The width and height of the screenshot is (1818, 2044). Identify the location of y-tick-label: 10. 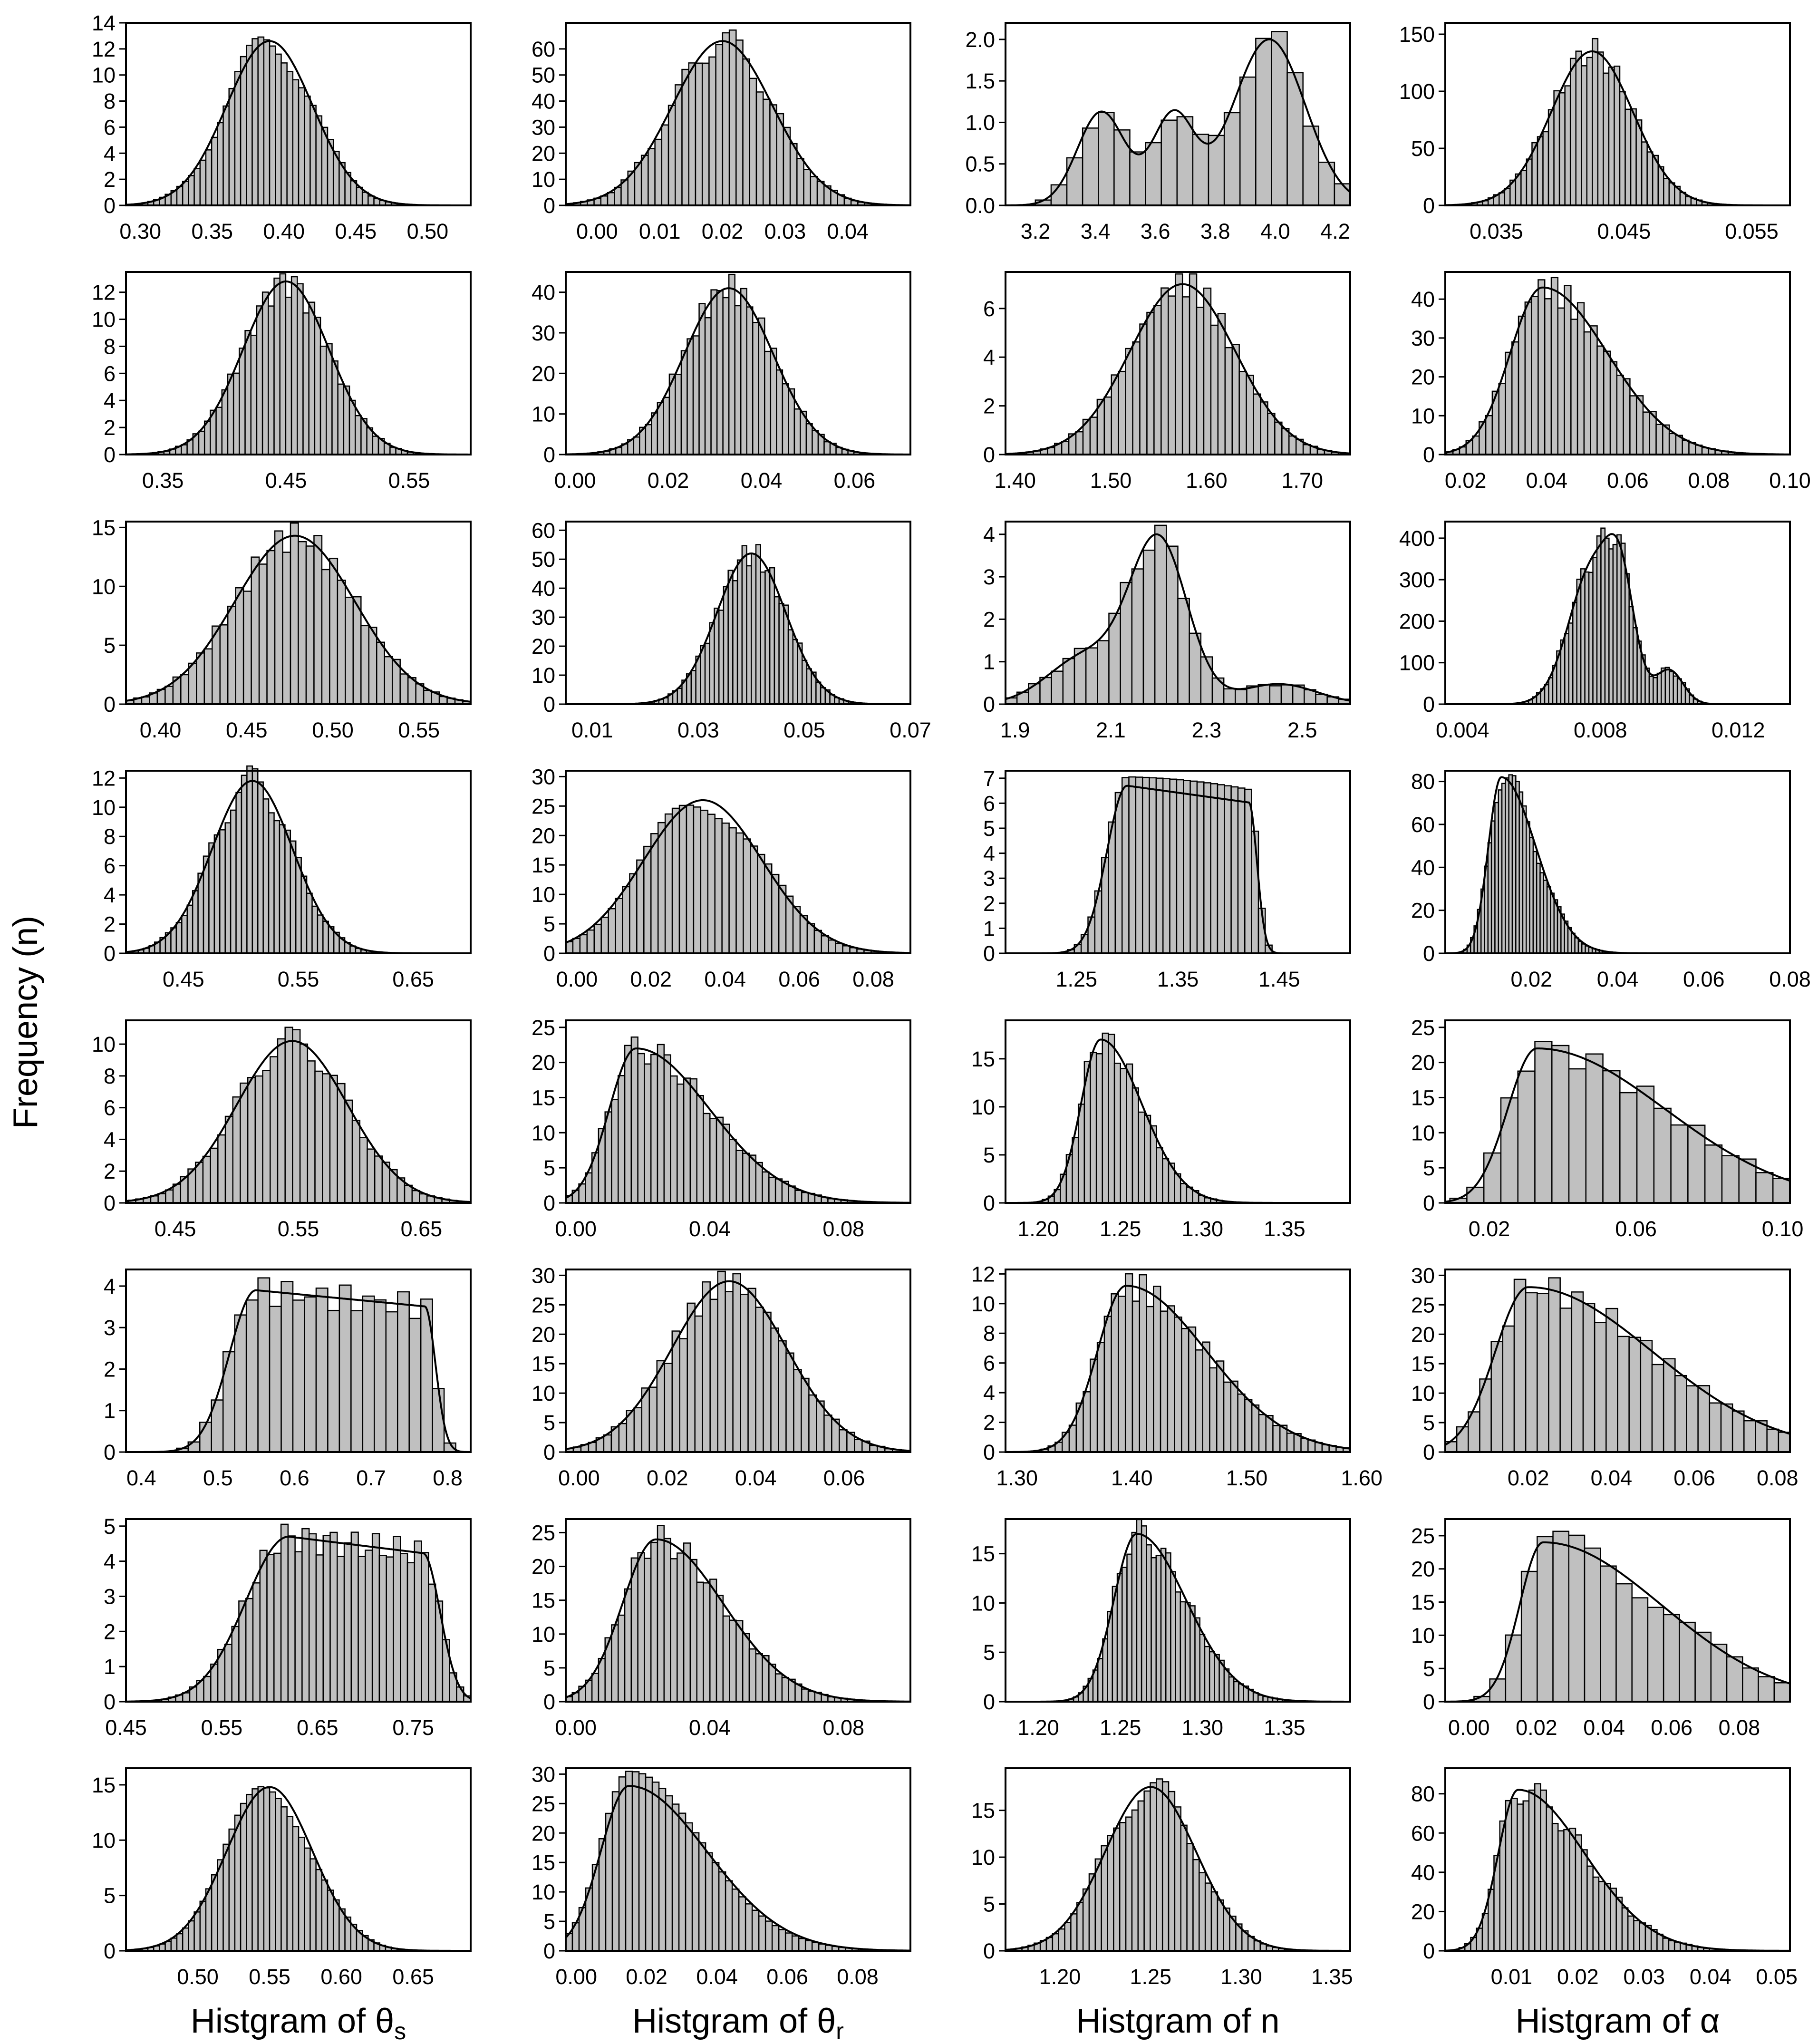
(543, 1635).